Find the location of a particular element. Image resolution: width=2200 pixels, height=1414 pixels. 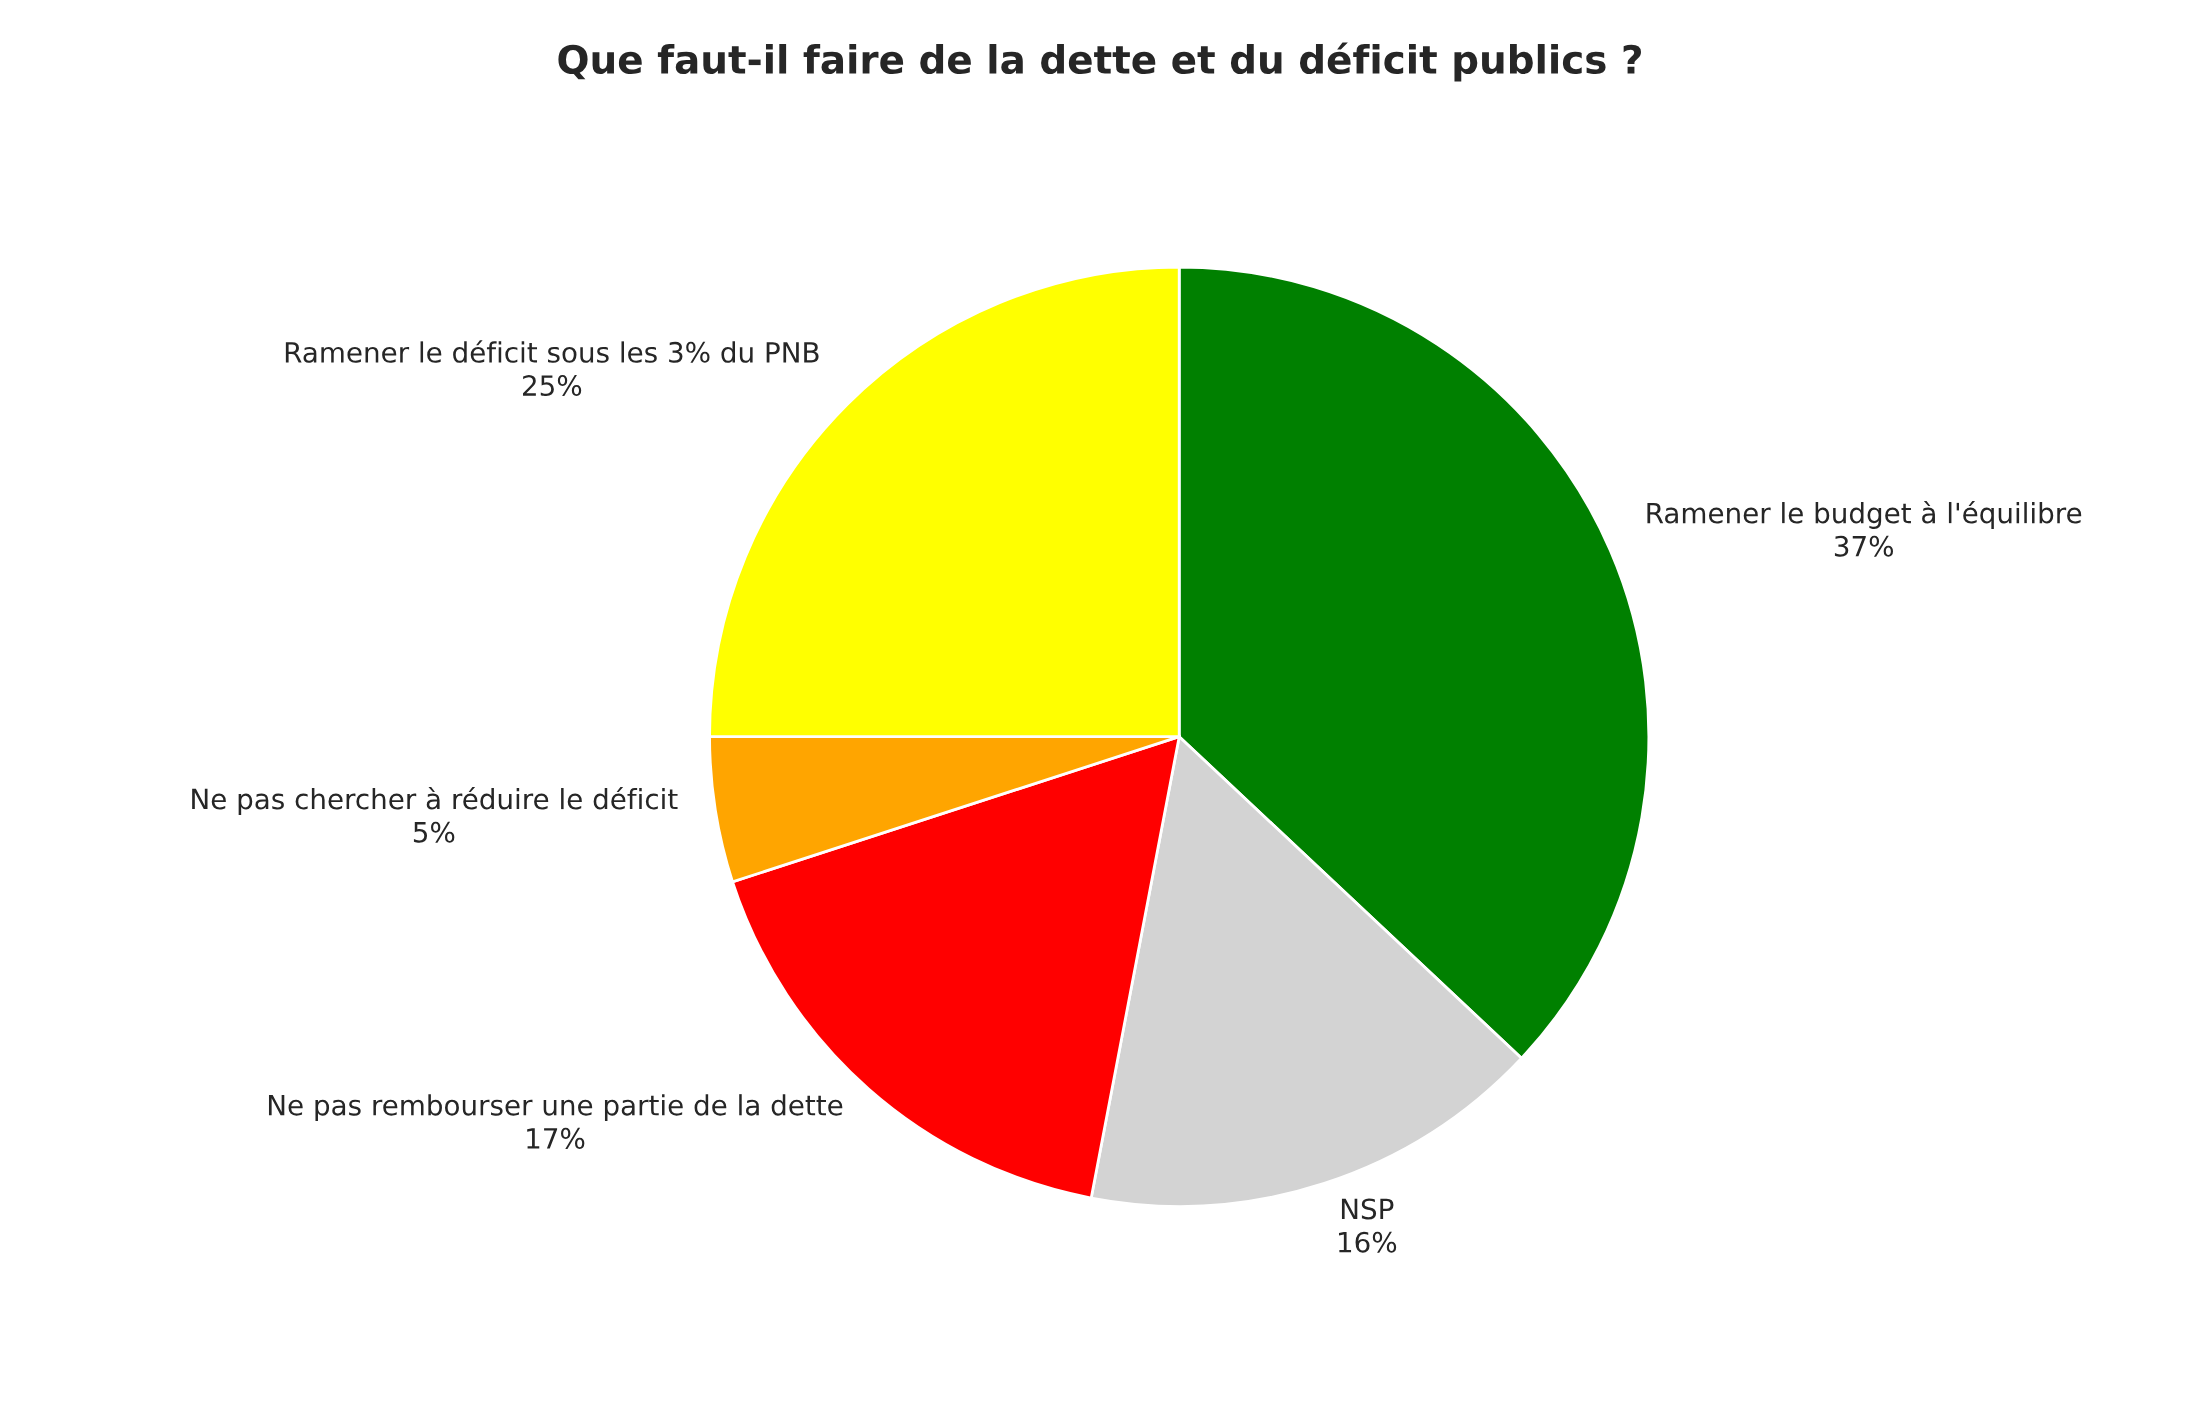

slice-label: Ne pas chercher à réduire le déficit is located at coordinates (435, 800).